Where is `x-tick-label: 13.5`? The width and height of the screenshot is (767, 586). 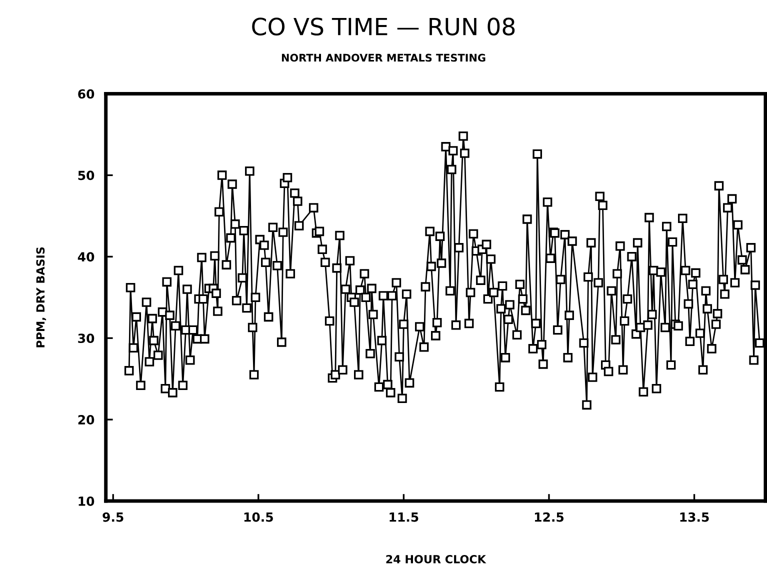
x-tick-label: 13.5 is located at coordinates (694, 517).